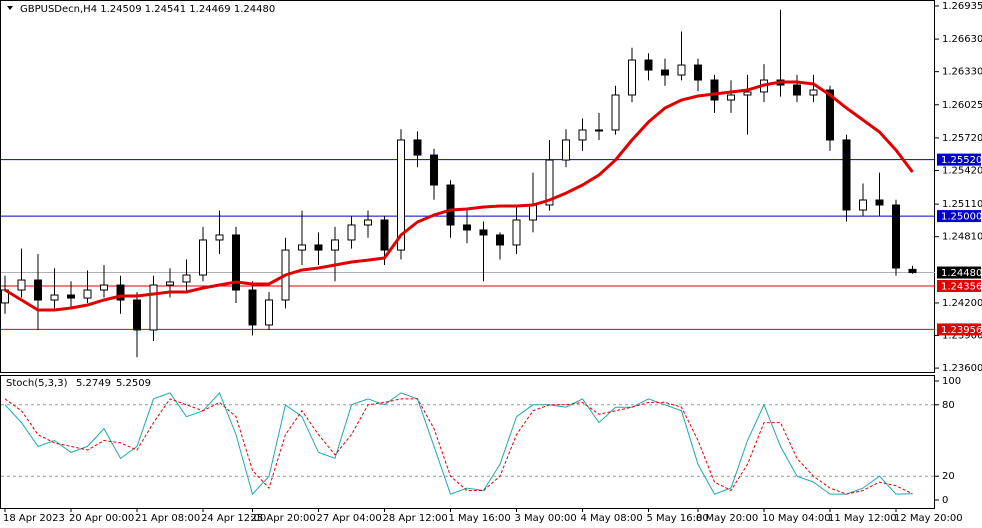 The height and width of the screenshot is (528, 982). What do you see at coordinates (962, 237) in the screenshot?
I see `y-tick-label: 1.24810` at bounding box center [962, 237].